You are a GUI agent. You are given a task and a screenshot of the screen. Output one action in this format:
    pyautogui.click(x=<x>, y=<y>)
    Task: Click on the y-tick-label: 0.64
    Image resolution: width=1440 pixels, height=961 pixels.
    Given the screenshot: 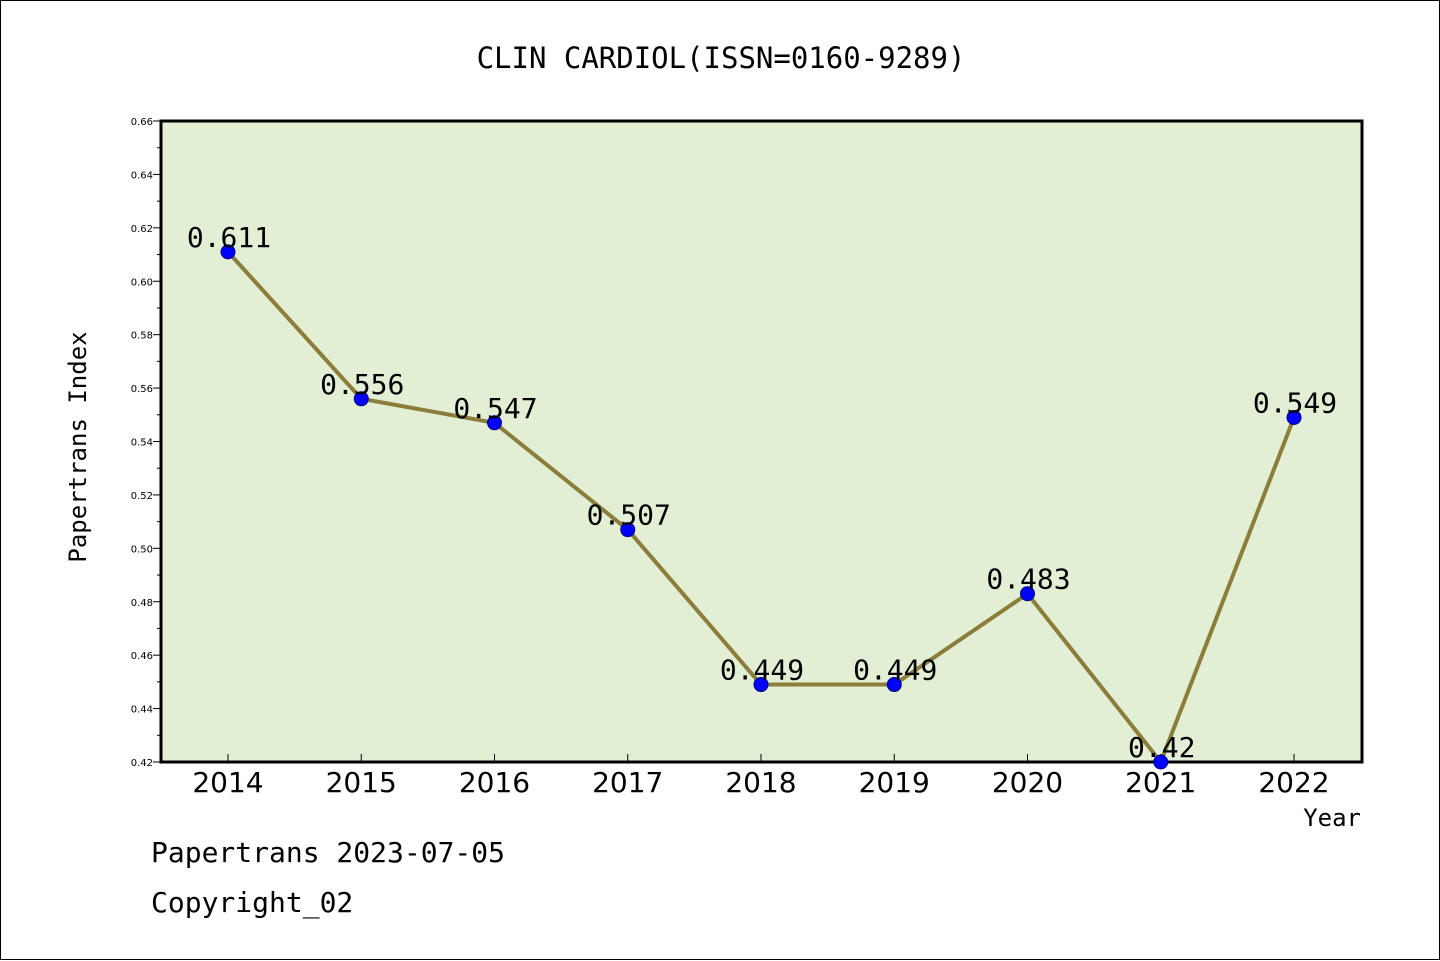 What is the action you would take?
    pyautogui.click(x=142, y=175)
    